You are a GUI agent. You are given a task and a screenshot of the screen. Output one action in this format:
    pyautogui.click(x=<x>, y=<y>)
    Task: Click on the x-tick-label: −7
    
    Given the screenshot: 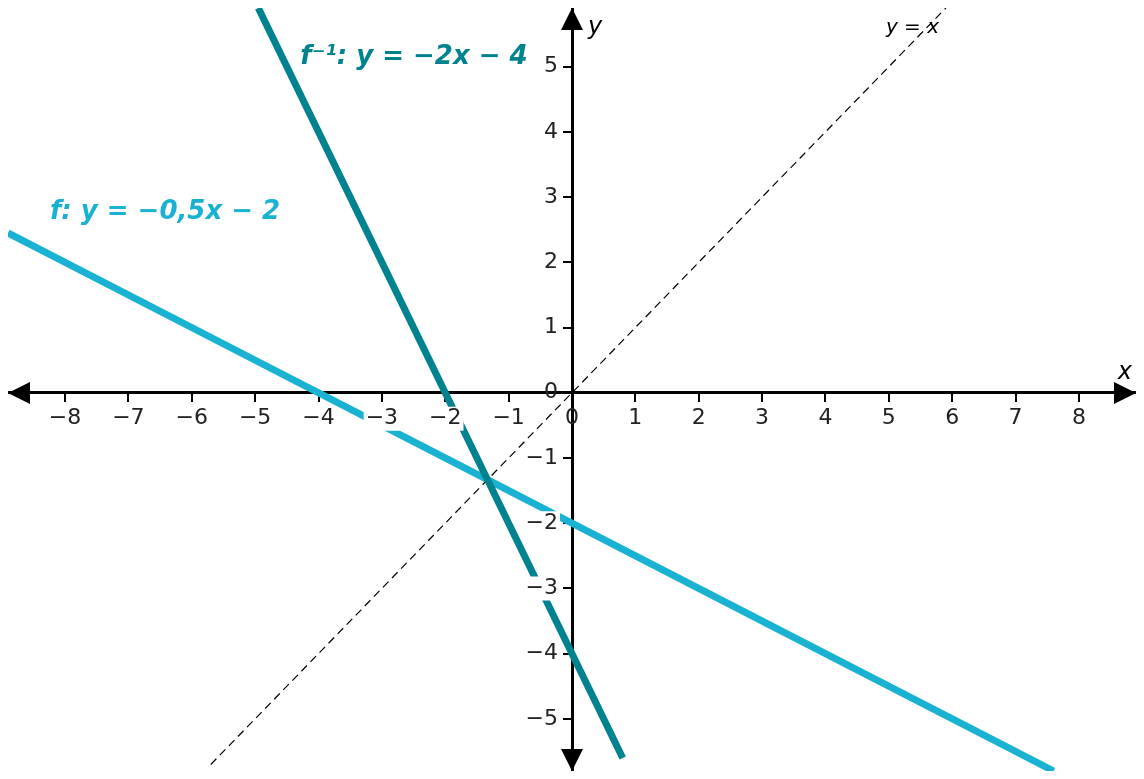 What is the action you would take?
    pyautogui.click(x=128, y=417)
    